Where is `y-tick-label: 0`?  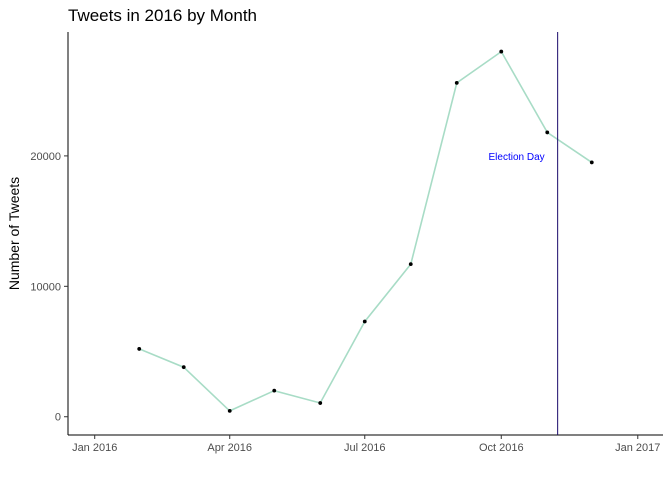
y-tick-label: 0 is located at coordinates (58, 418).